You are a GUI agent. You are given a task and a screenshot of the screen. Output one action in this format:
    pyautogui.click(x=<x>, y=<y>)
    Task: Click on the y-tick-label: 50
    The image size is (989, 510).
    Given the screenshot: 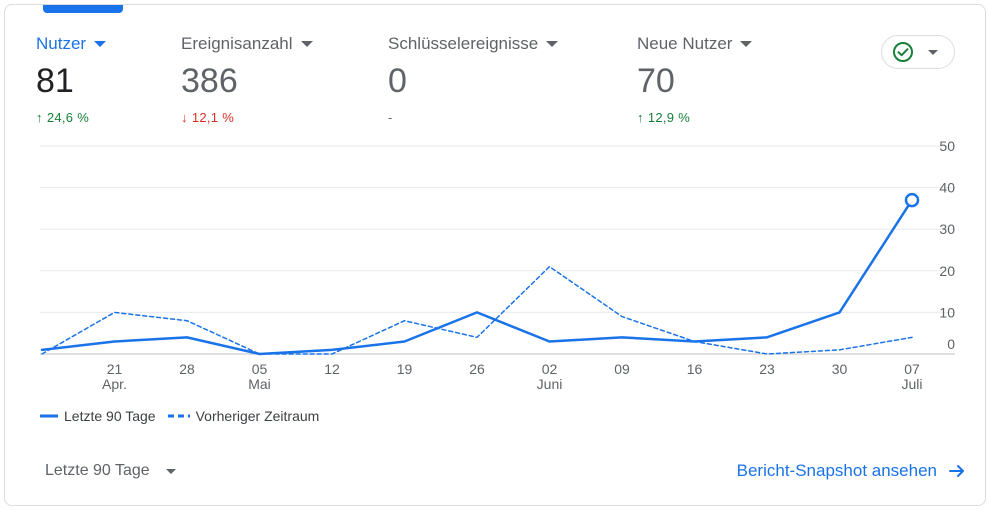 What is the action you would take?
    pyautogui.click(x=947, y=146)
    